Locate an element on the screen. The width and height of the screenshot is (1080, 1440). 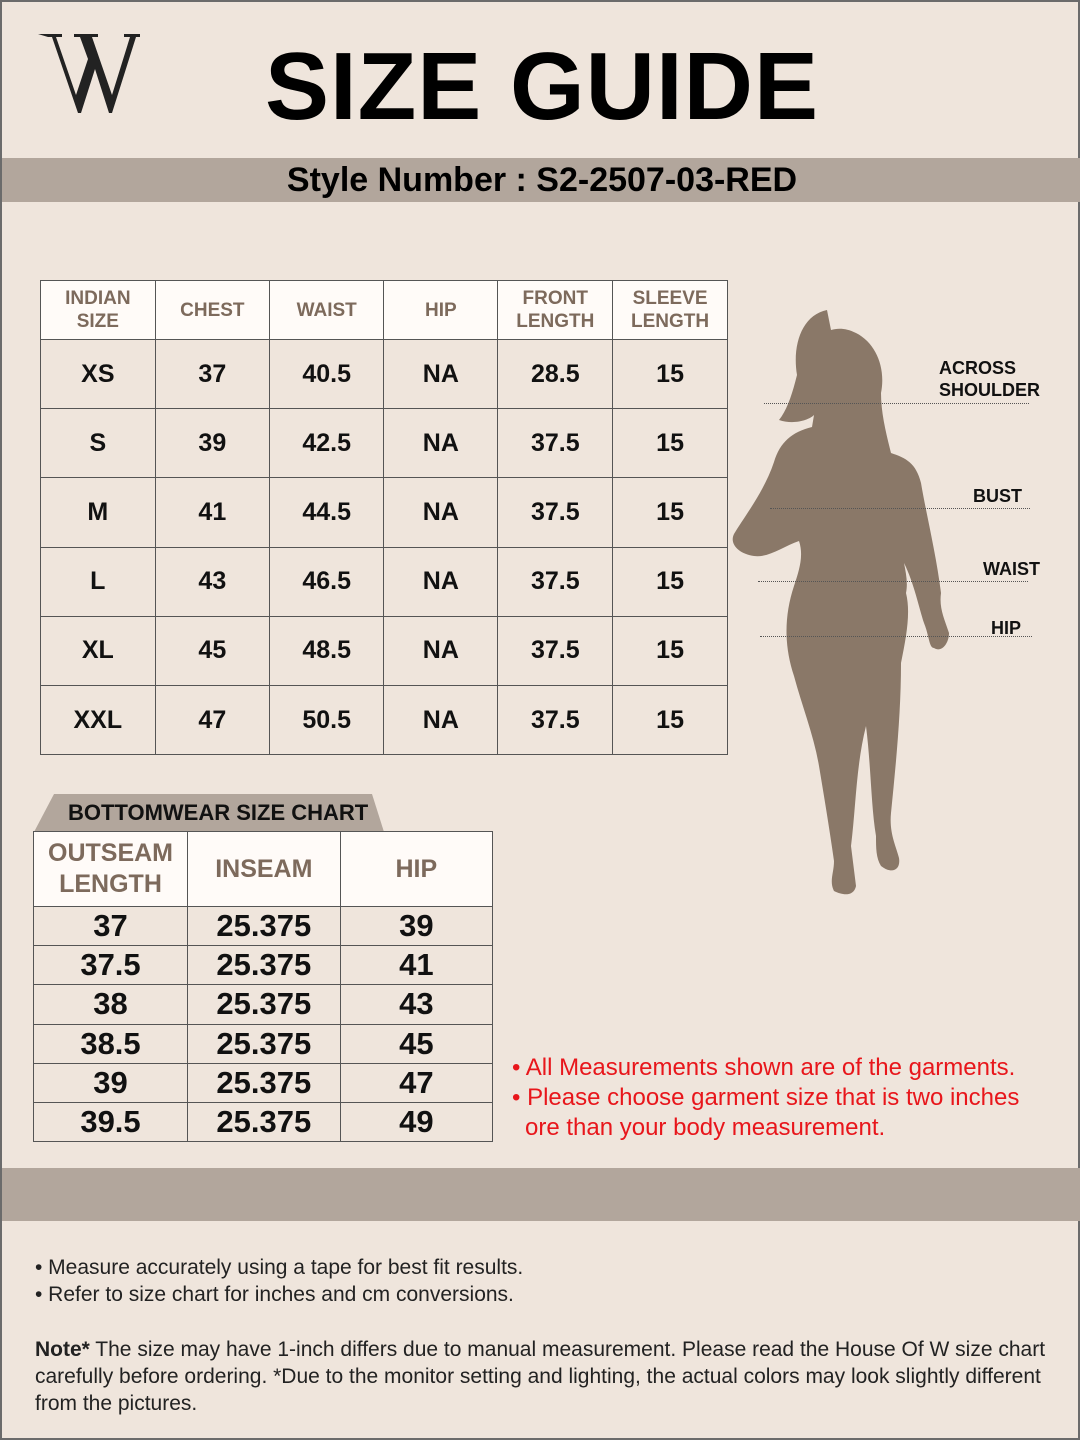
table-cell: XXL is located at coordinates (98, 720).